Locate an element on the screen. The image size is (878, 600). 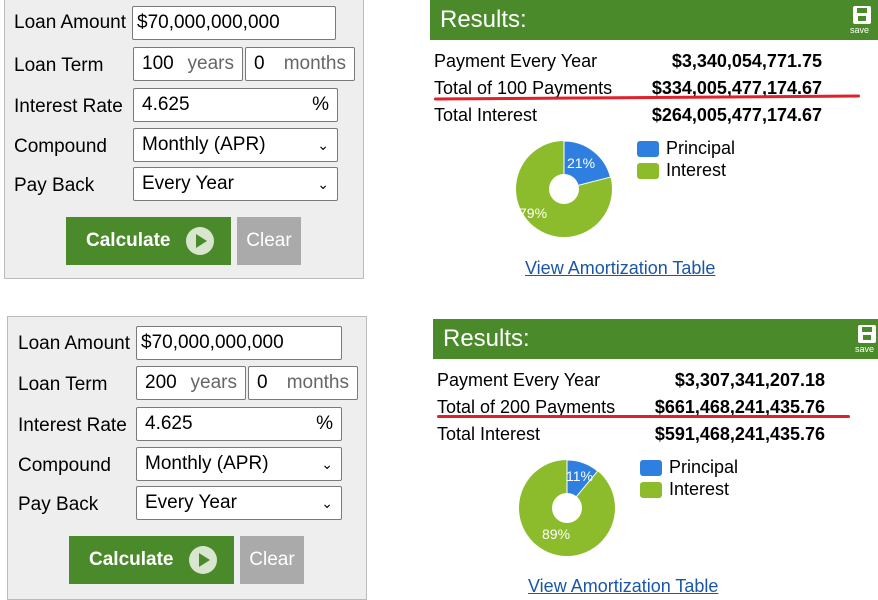
payment-value: $3,307,341,207.18 is located at coordinates (749, 380).